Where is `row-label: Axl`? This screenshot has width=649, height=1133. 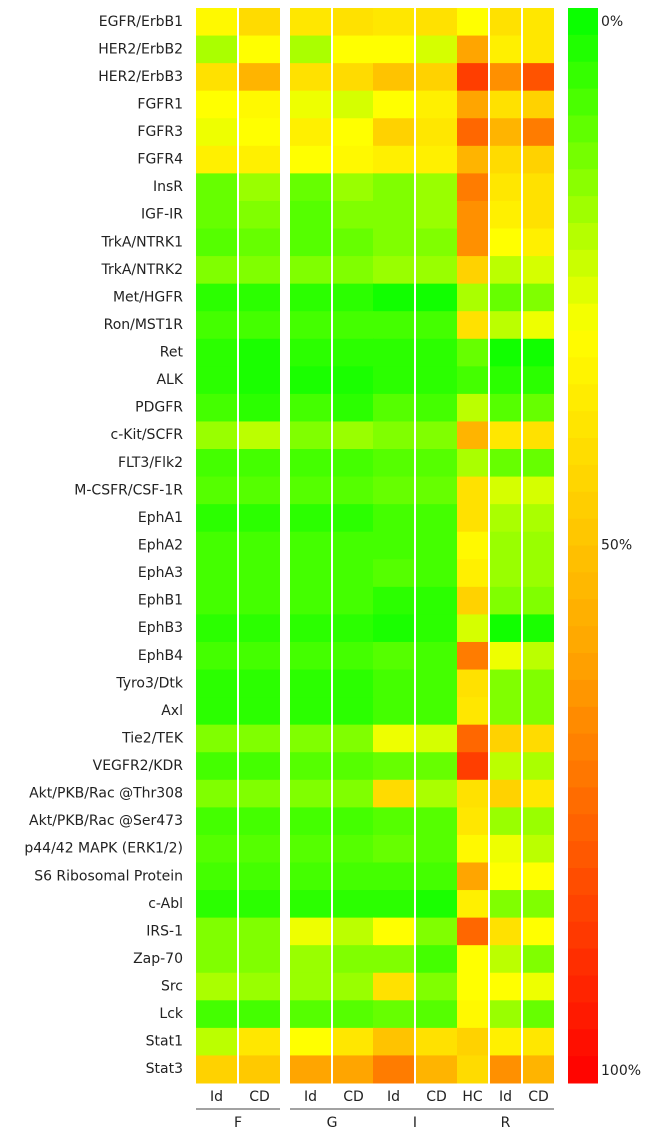 row-label: Axl is located at coordinates (172, 711).